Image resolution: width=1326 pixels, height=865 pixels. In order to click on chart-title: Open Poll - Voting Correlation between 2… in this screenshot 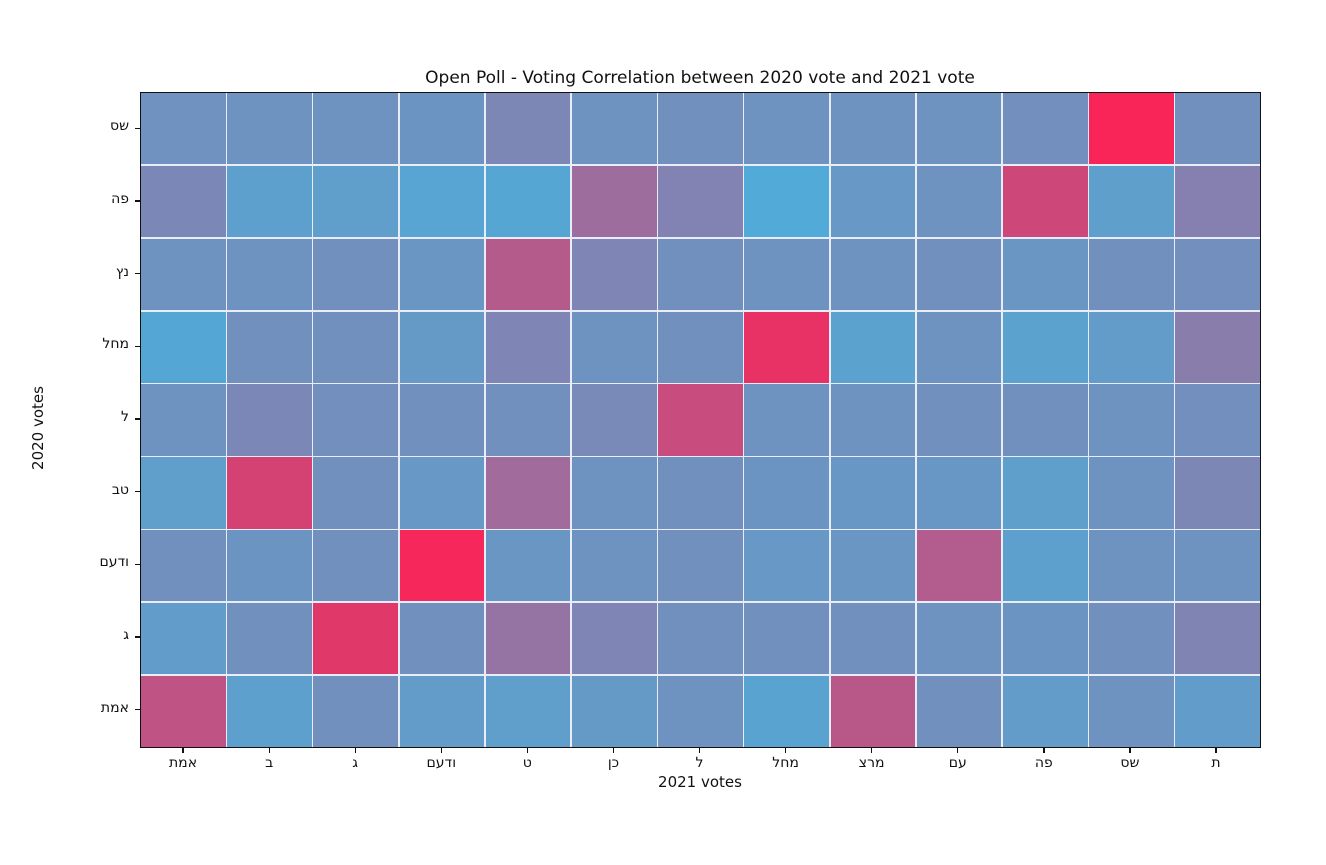, I will do `click(700, 78)`.